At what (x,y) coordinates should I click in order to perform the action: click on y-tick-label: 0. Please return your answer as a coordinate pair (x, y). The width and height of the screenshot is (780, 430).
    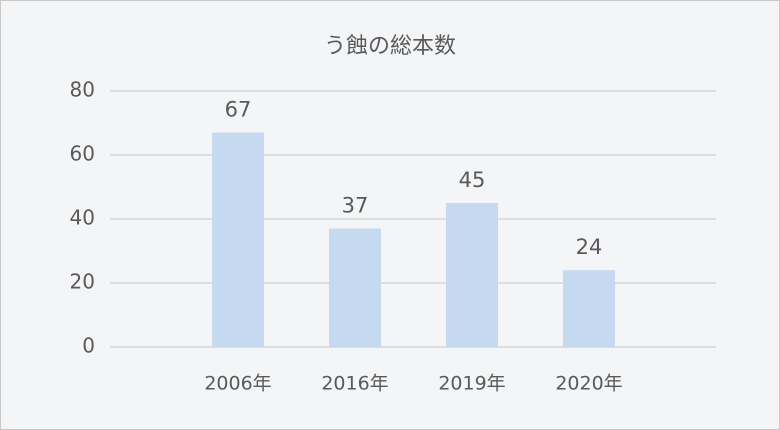
    Looking at the image, I should click on (88, 346).